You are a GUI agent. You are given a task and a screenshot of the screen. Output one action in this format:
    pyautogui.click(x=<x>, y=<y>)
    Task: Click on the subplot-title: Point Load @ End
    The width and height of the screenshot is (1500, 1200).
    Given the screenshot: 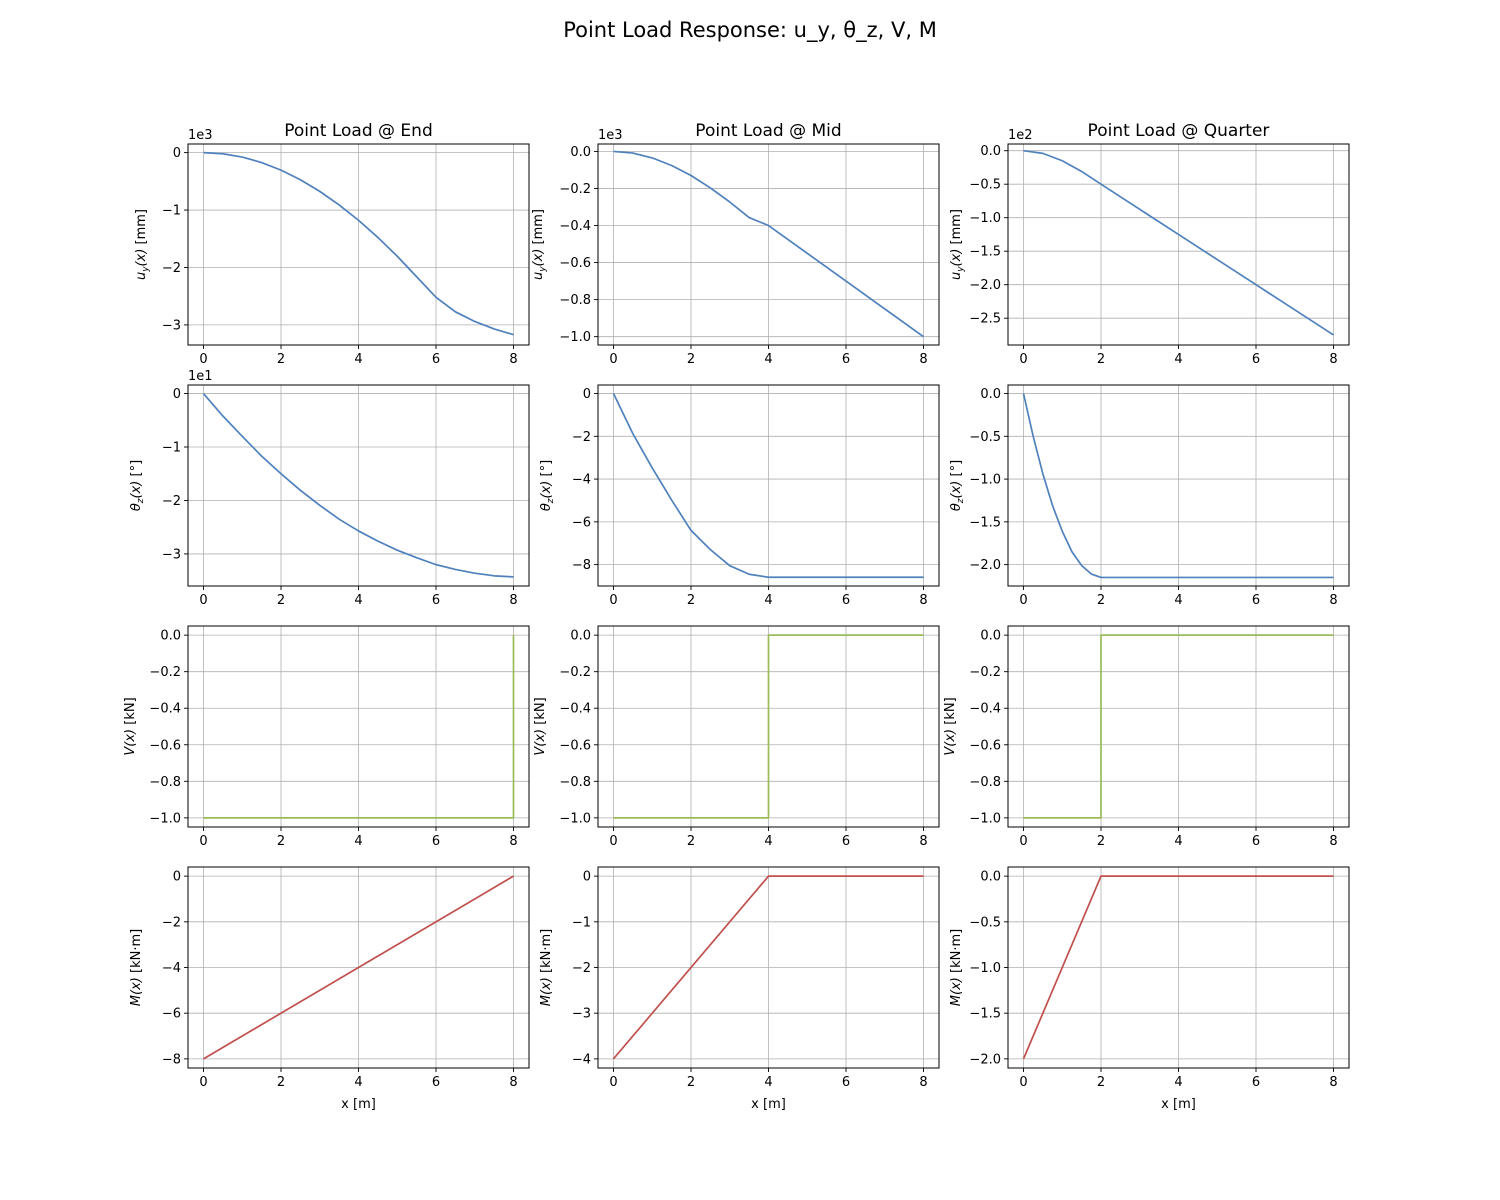 What is the action you would take?
    pyautogui.click(x=358, y=131)
    